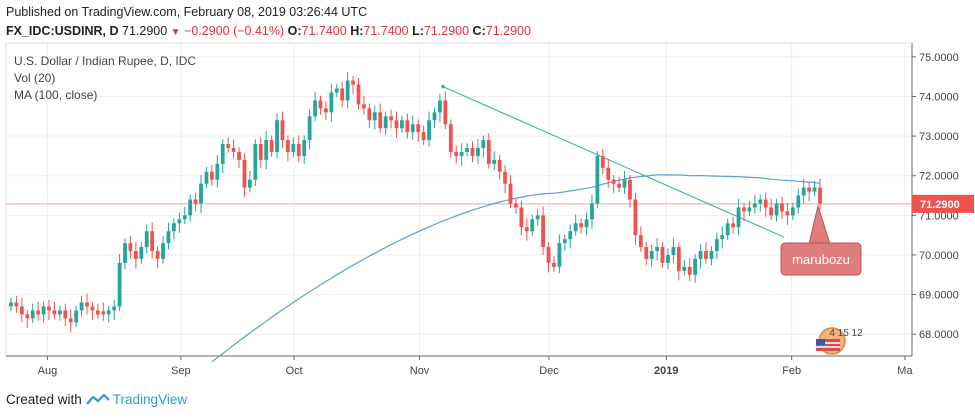 Image resolution: width=975 pixels, height=418 pixels. I want to click on y-tick-label: 68.0000, so click(939, 335).